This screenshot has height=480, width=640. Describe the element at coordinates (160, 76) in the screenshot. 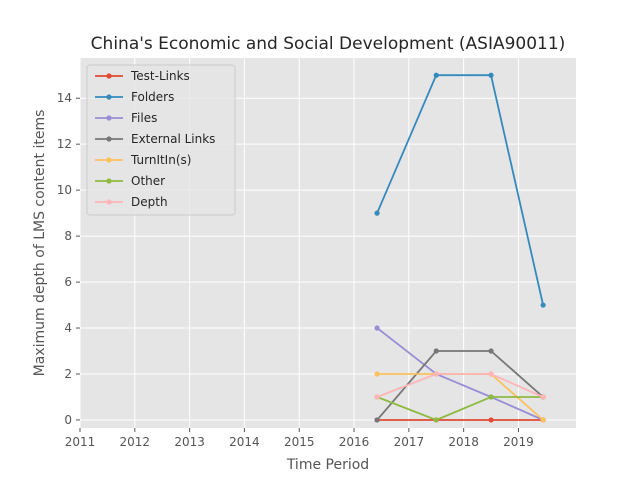

I see `legend-label: Test-Links` at that location.